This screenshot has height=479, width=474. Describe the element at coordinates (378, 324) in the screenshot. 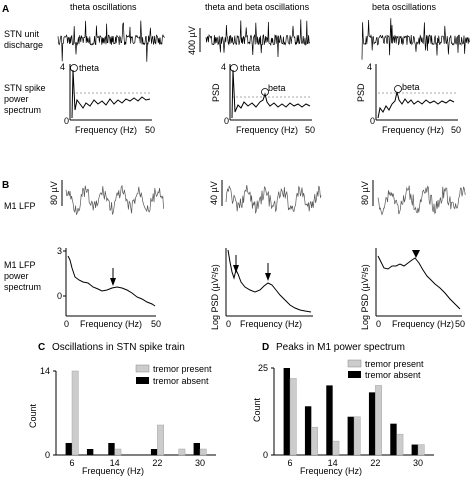

I see `m1psd3-xtick-0: 0` at that location.